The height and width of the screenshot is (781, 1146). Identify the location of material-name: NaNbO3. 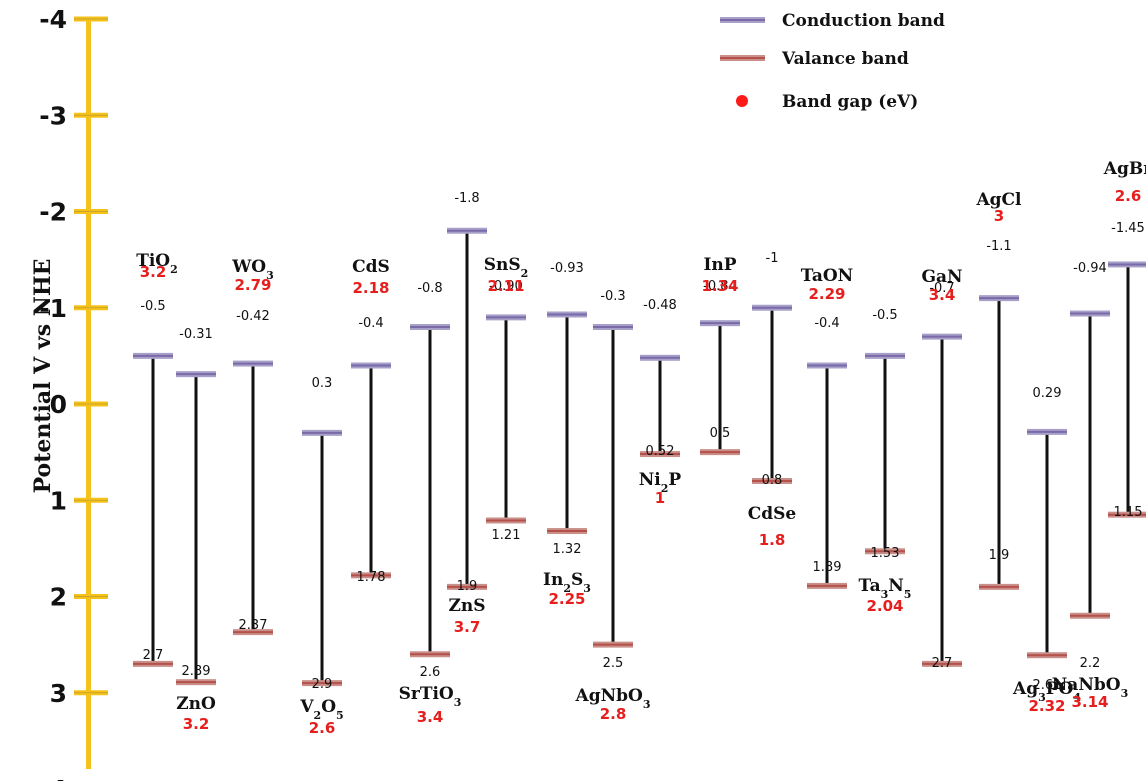
(1090, 687).